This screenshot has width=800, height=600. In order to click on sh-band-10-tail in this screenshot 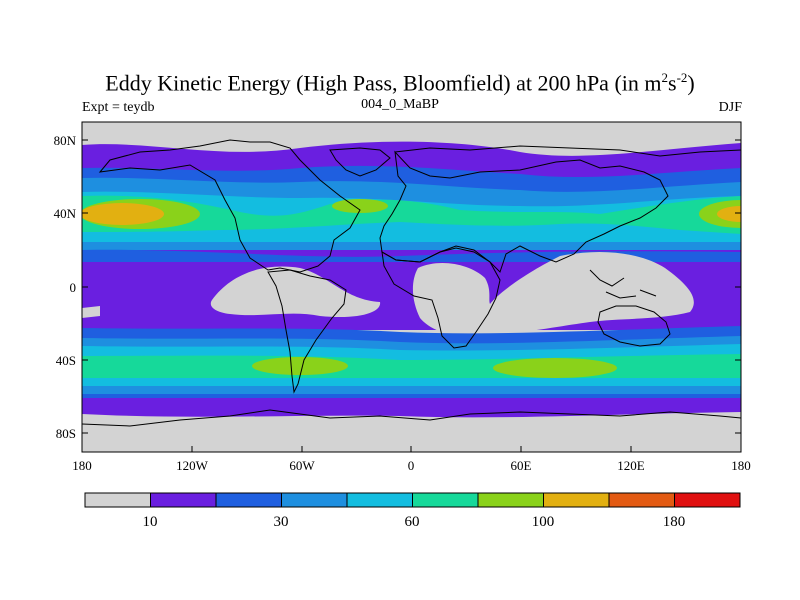, I will do `click(411, 408)`.